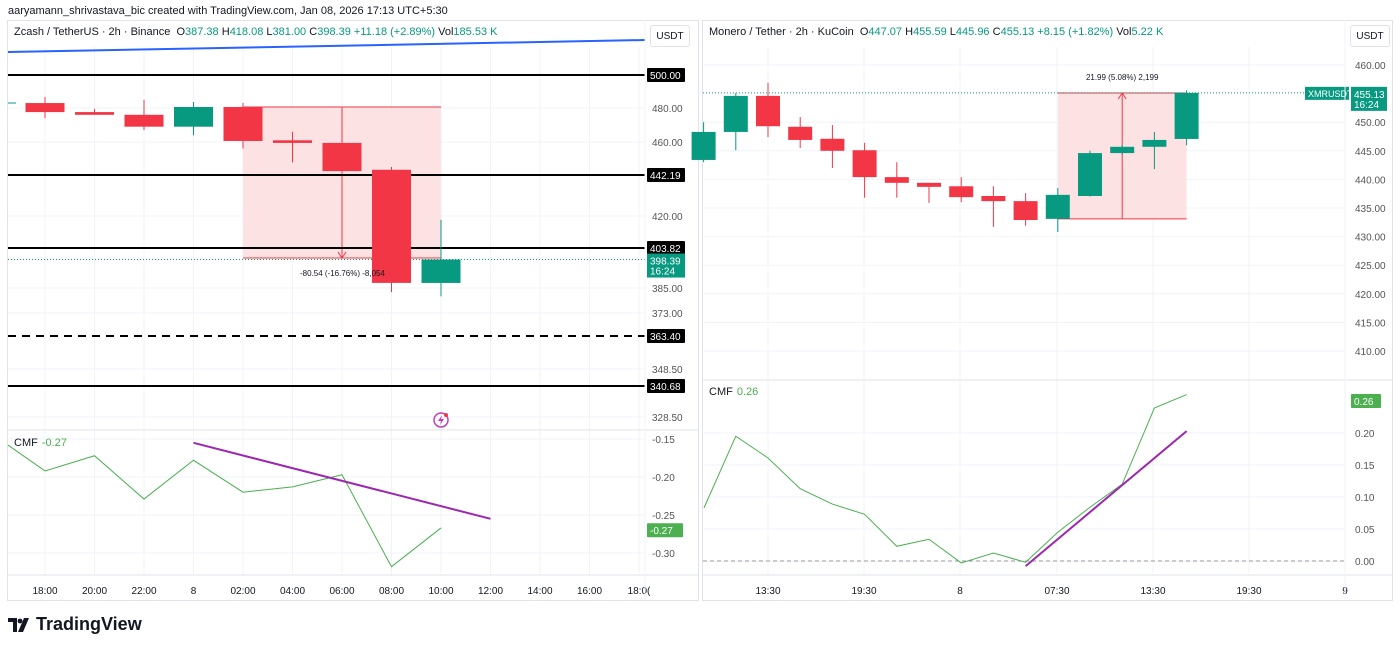 Image resolution: width=1400 pixels, height=648 pixels. I want to click on volume-value: 5.22 K, so click(1147, 32).